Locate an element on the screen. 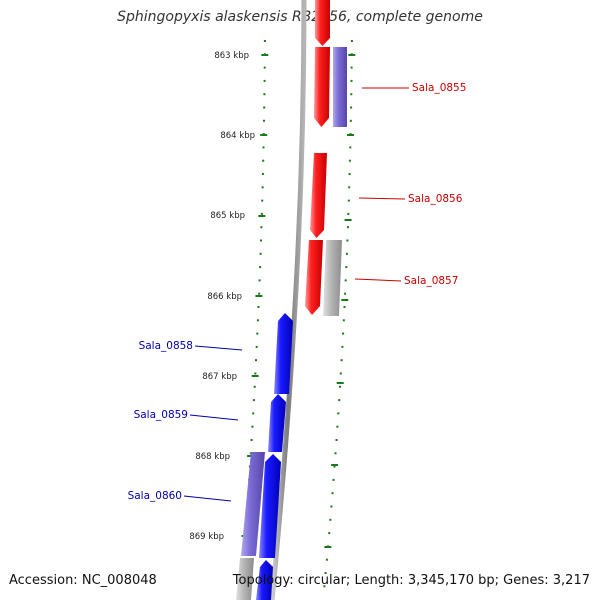 This screenshot has width=600, height=600. topology-value: circular is located at coordinates (321, 580).